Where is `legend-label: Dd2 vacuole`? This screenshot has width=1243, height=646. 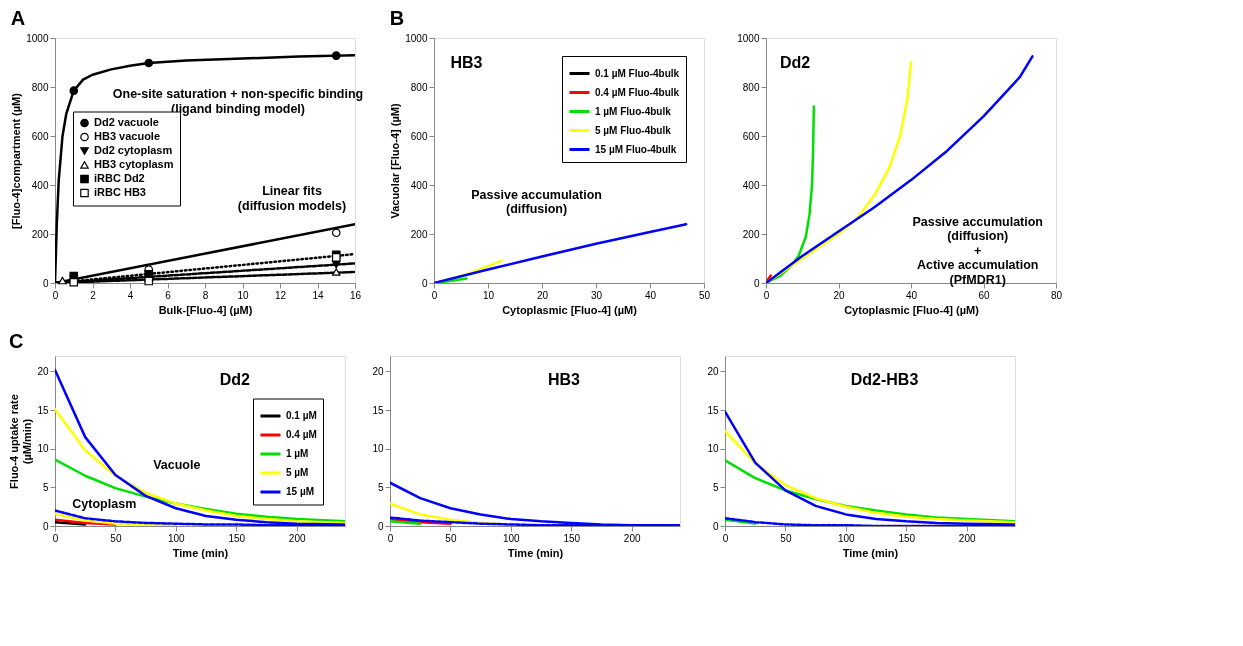 legend-label: Dd2 vacuole is located at coordinates (126, 122).